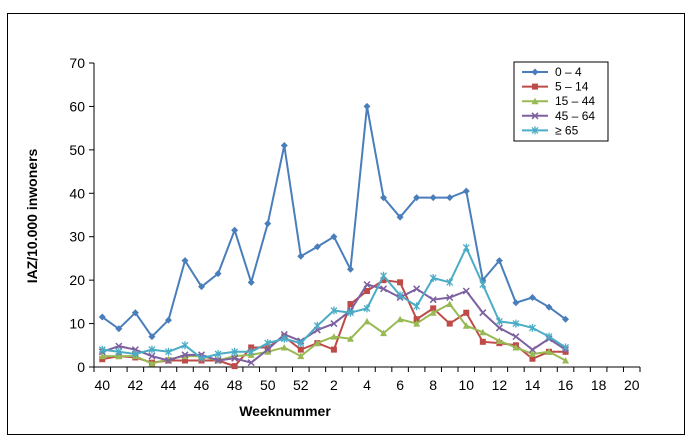 The image size is (693, 441). Describe the element at coordinates (77, 237) in the screenshot. I see `y-tick-label: 30` at that location.